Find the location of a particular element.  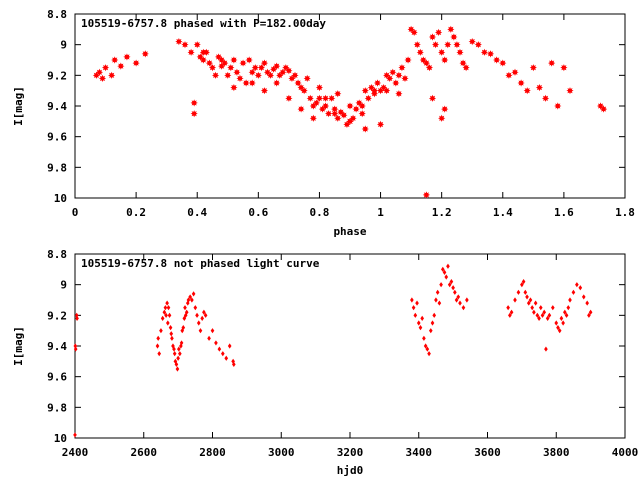

x-tick-label: 0.6 is located at coordinates (258, 212).